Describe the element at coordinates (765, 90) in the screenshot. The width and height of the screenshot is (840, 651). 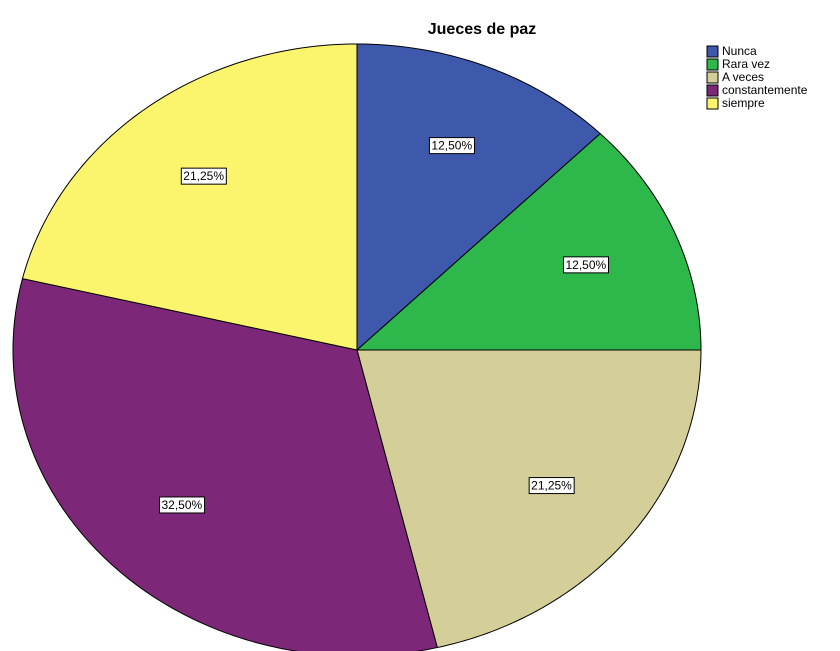
I see `legend-label: constantemente` at that location.